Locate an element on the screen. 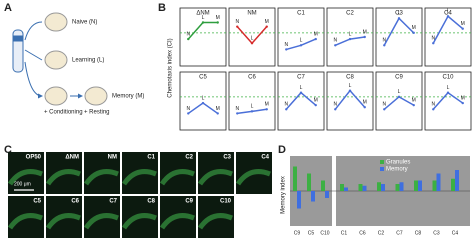  subplot-title: ΔNM is located at coordinates (202, 14).